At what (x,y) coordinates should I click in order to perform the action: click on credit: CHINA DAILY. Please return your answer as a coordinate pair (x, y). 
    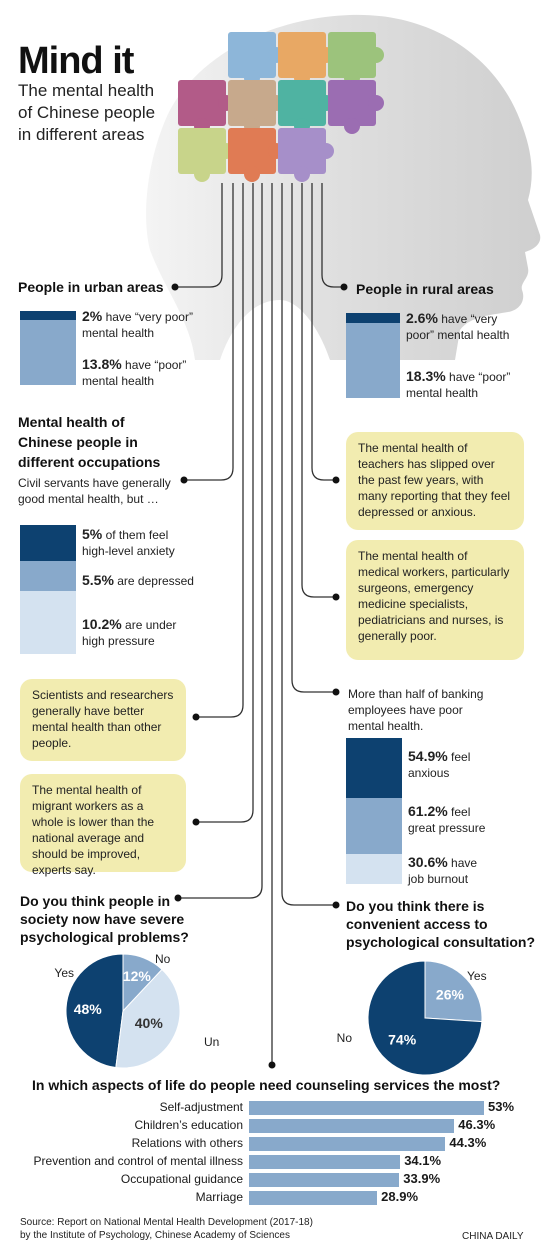
    Looking at the image, I should click on (493, 1236).